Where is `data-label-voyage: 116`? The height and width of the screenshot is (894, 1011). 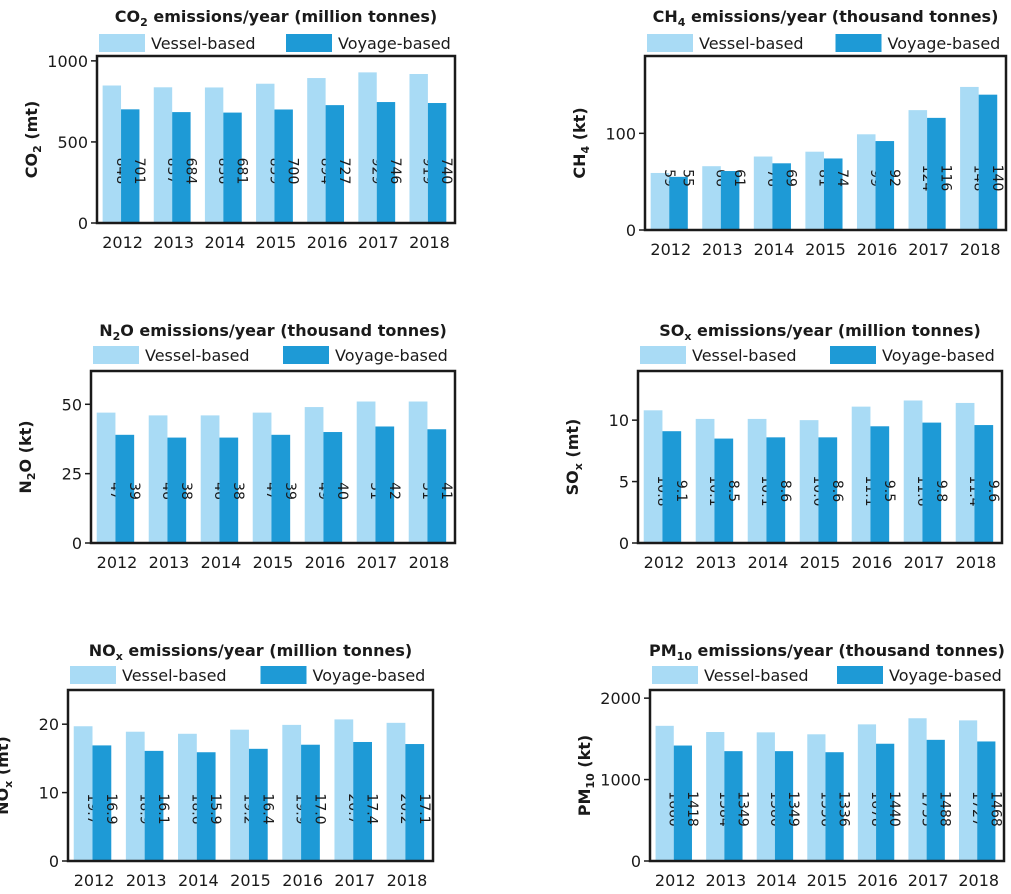 data-label-voyage: 116 is located at coordinates (945, 178).